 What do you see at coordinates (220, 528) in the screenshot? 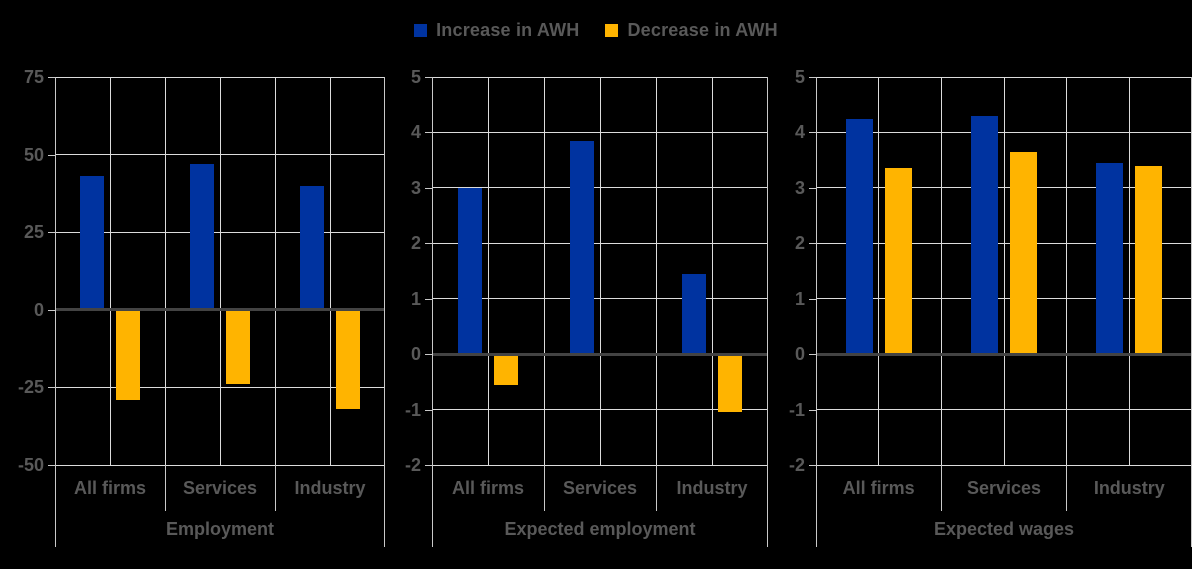
I see `panel-title-employment: Employment` at bounding box center [220, 528].